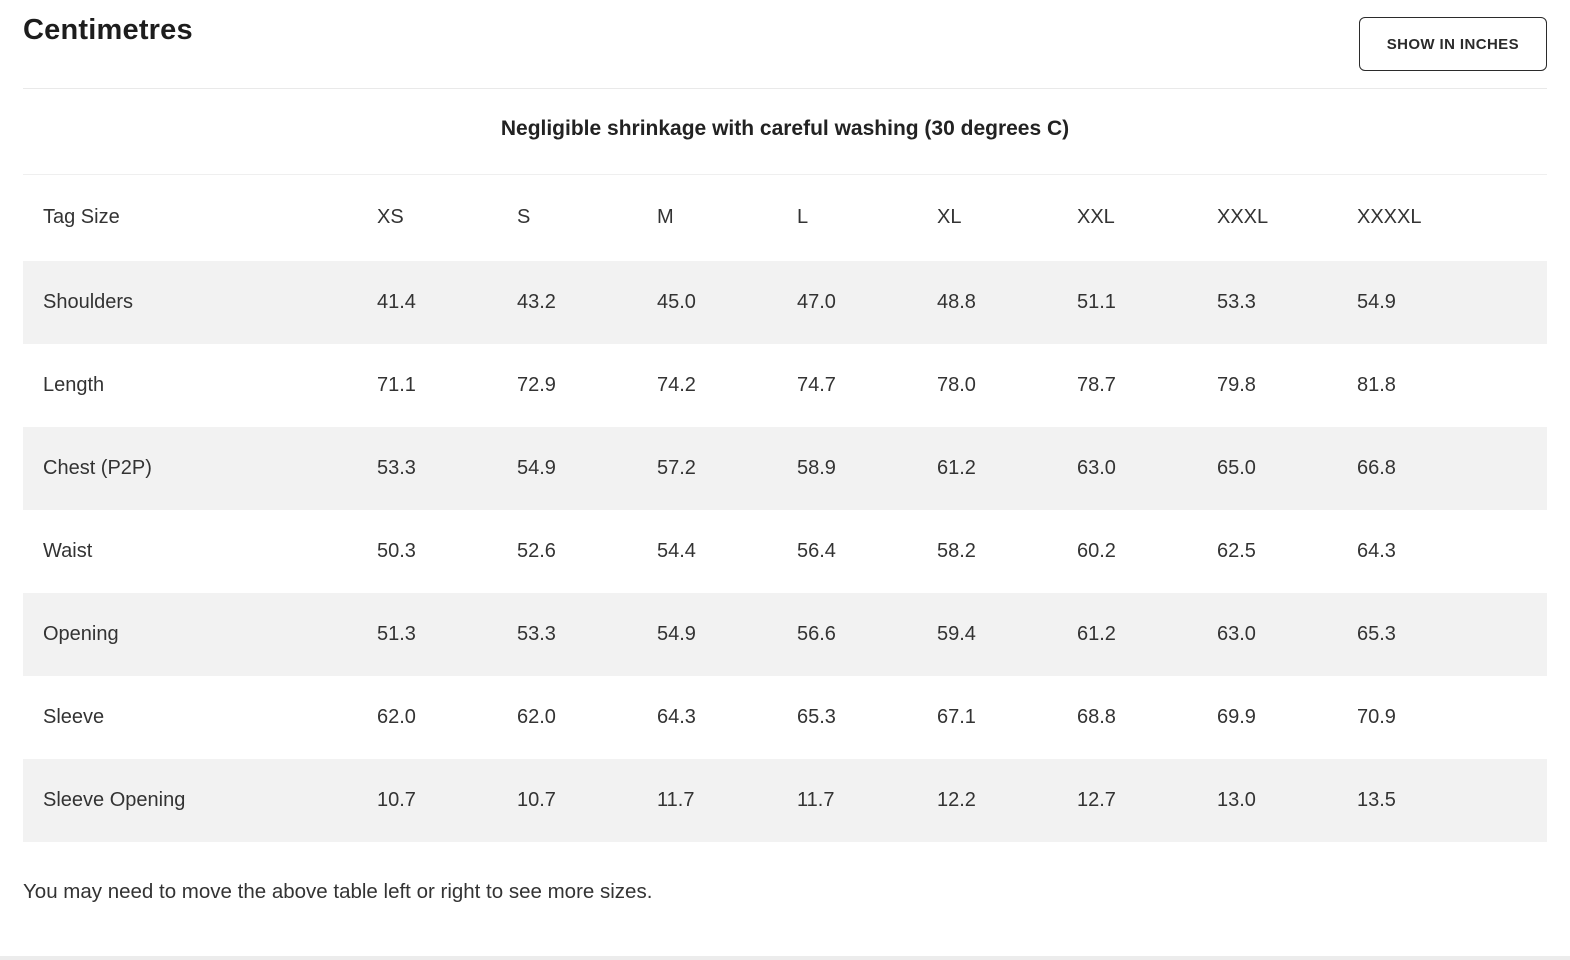  What do you see at coordinates (74, 716) in the screenshot?
I see `row-label: Sleeve` at bounding box center [74, 716].